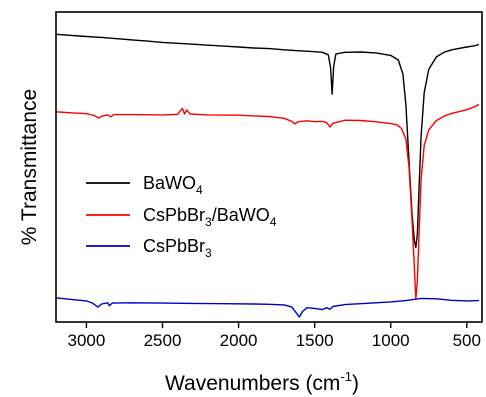 The image size is (486, 397). What do you see at coordinates (391, 340) in the screenshot?
I see `x-tick-label: 1000` at bounding box center [391, 340].